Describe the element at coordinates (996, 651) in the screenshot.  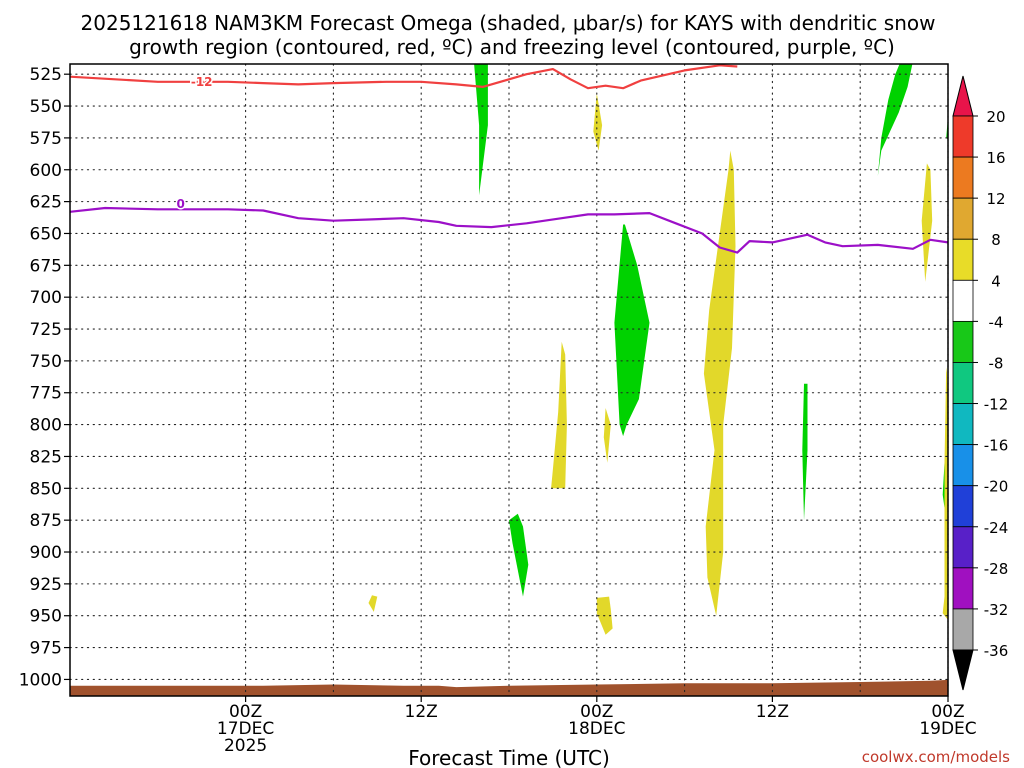
I see `colorbar-label: -36` at that location.